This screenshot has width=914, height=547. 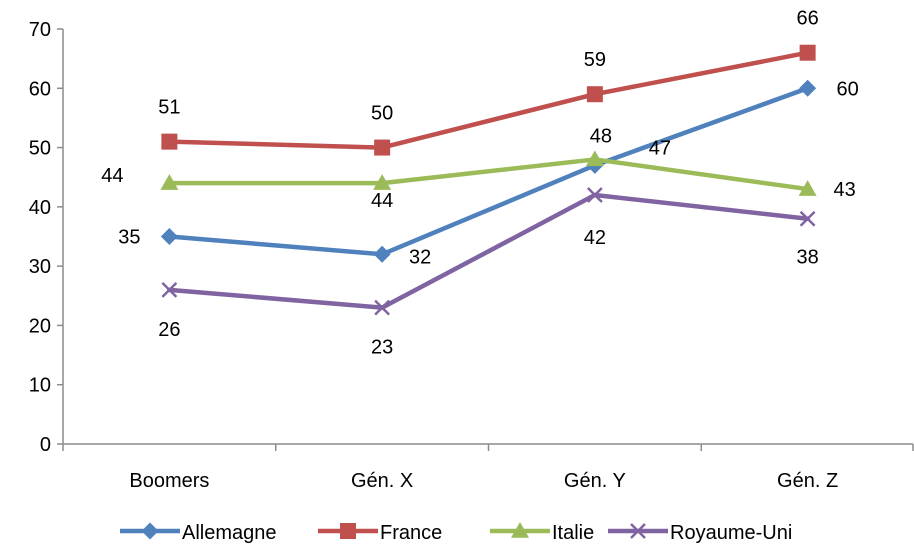 I want to click on legend-label: Royaume-Uni, so click(x=731, y=533).